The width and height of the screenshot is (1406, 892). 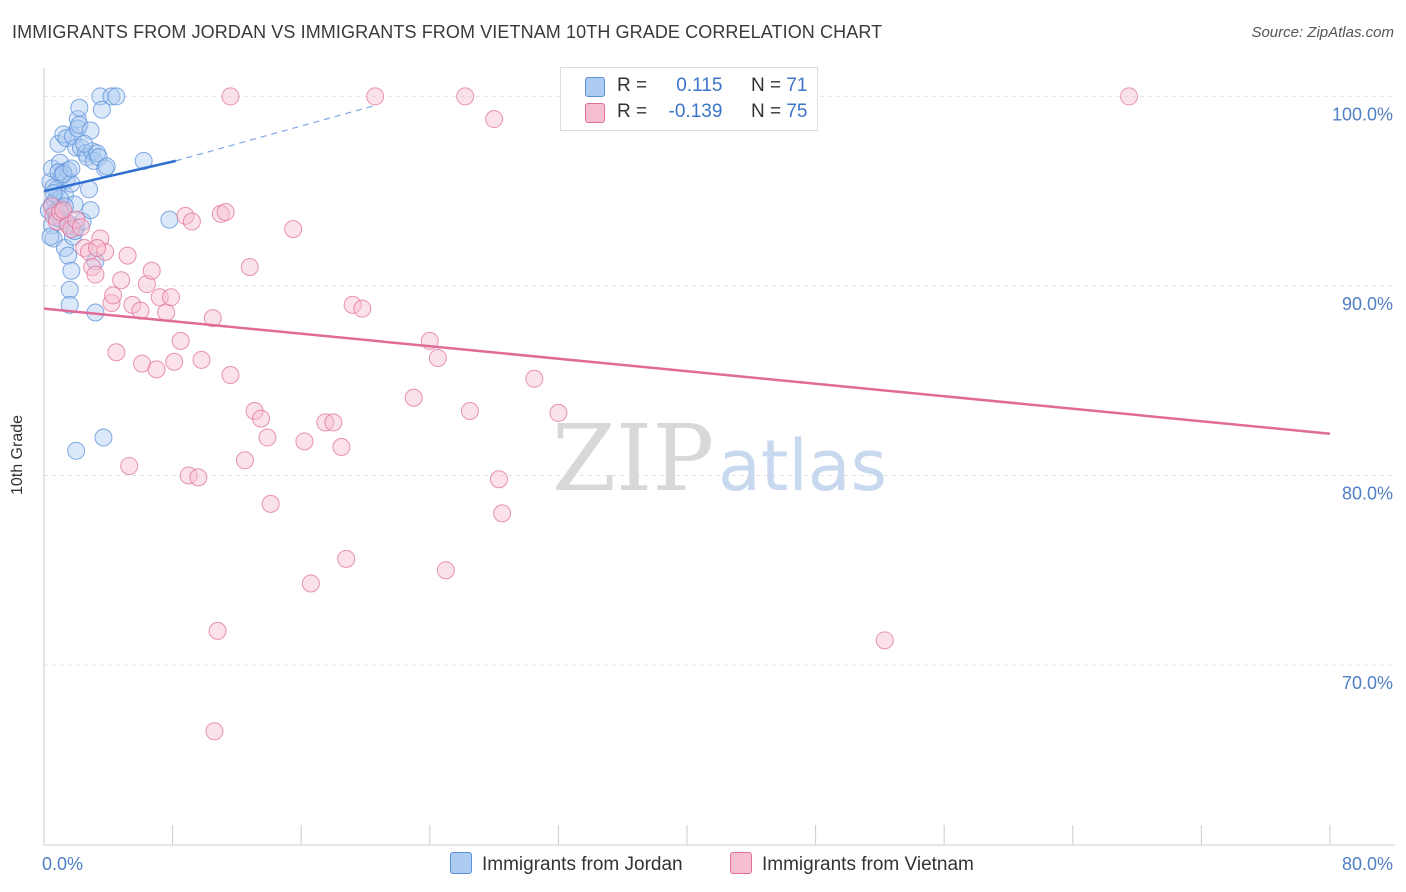 What do you see at coordinates (274, 133) in the screenshot?
I see `trend-line-jordan-extension` at bounding box center [274, 133].